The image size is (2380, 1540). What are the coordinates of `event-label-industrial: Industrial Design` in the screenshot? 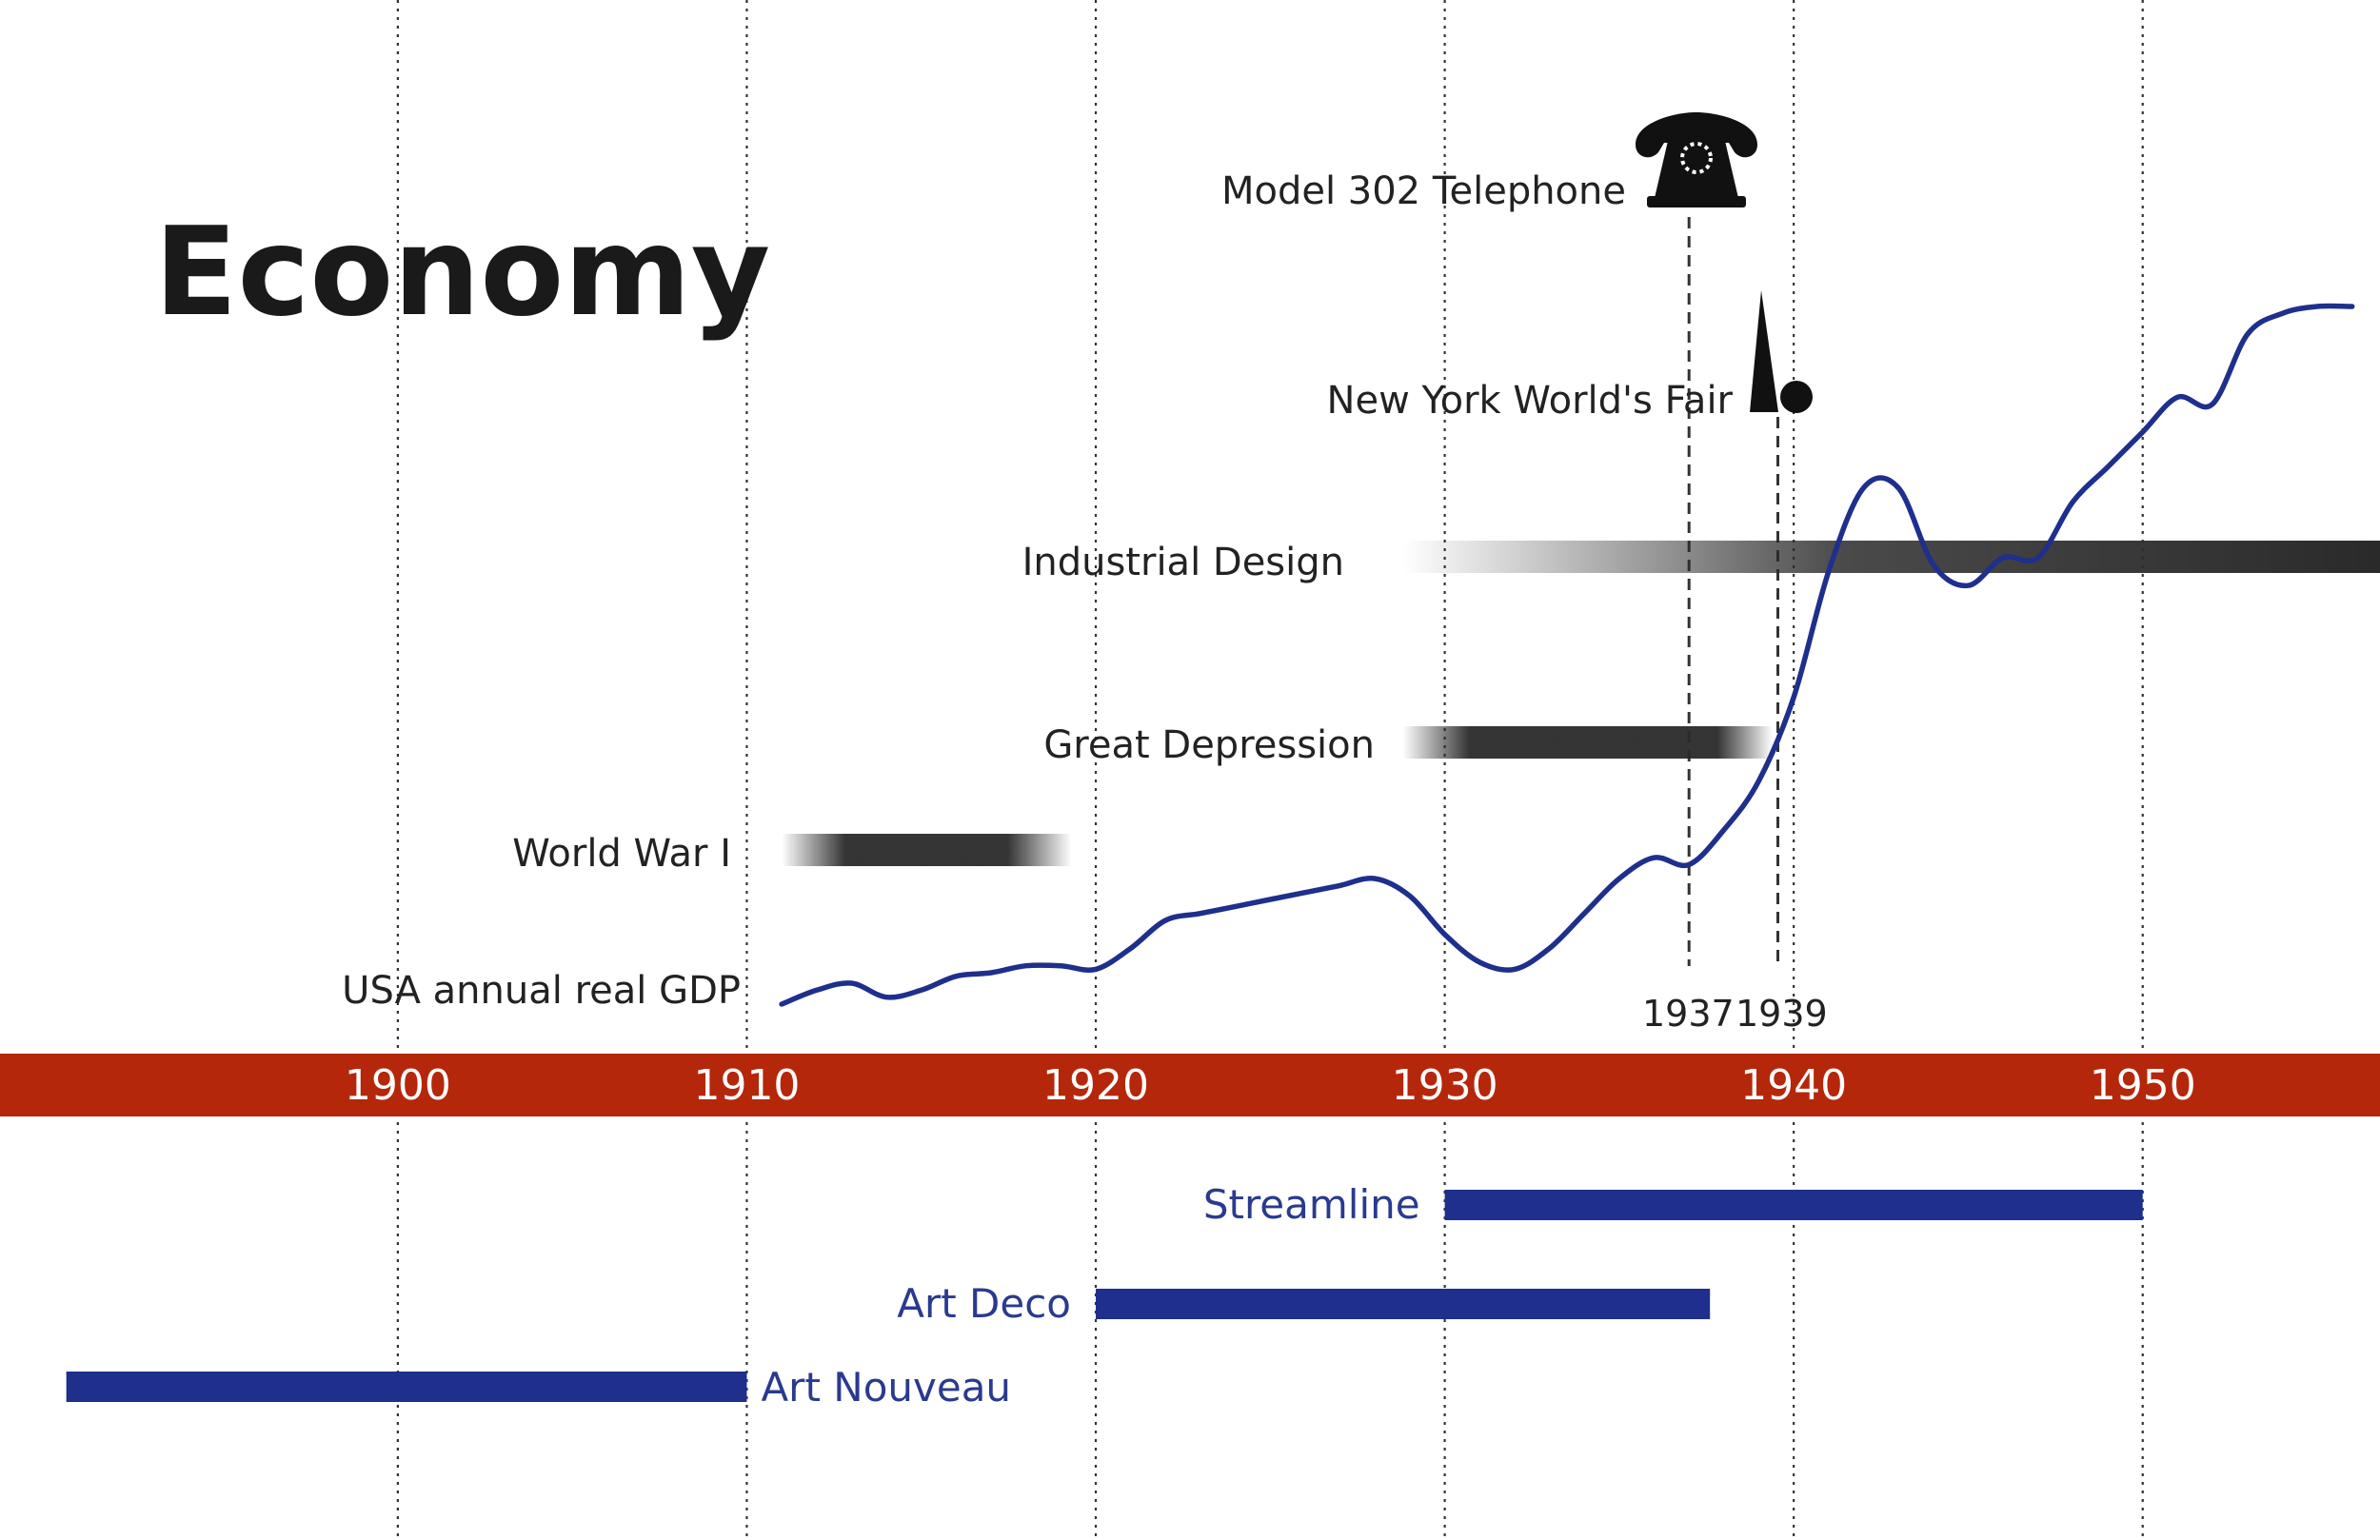 It's located at (1183, 562).